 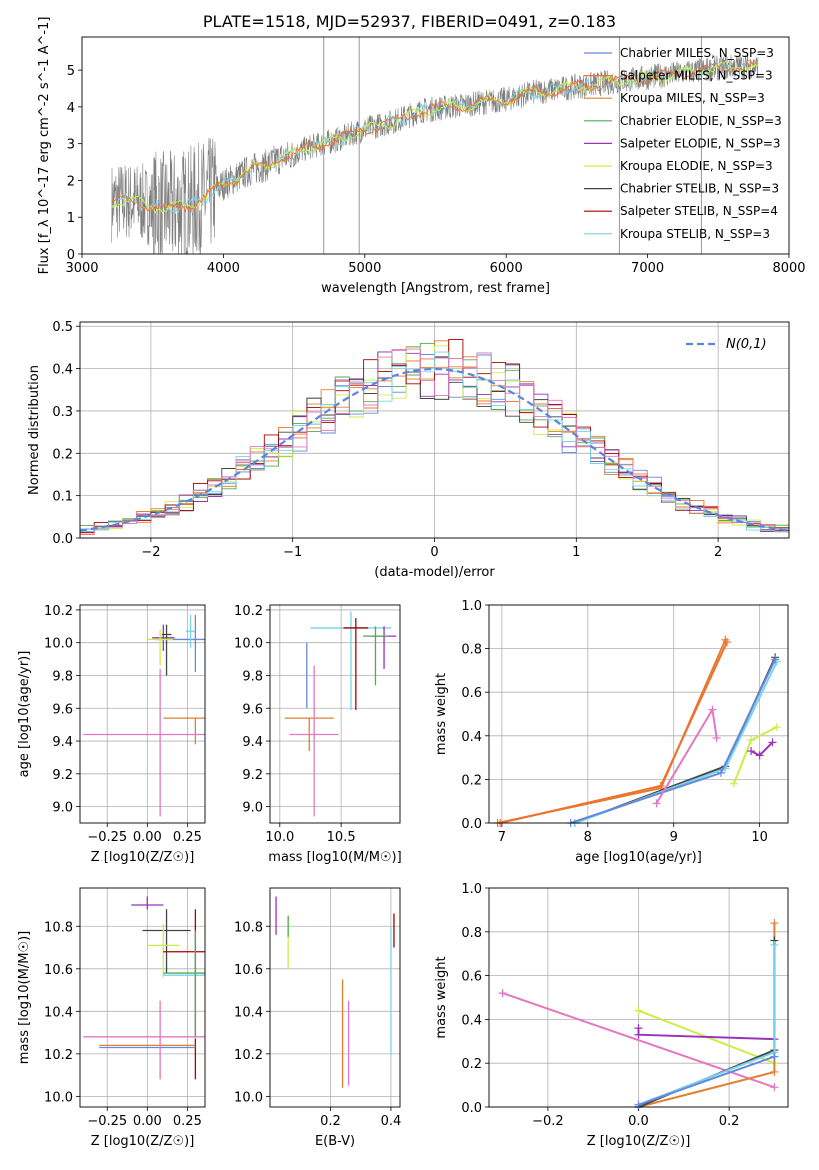 I want to click on x-tick-label: 0.2, so click(x=330, y=1121).